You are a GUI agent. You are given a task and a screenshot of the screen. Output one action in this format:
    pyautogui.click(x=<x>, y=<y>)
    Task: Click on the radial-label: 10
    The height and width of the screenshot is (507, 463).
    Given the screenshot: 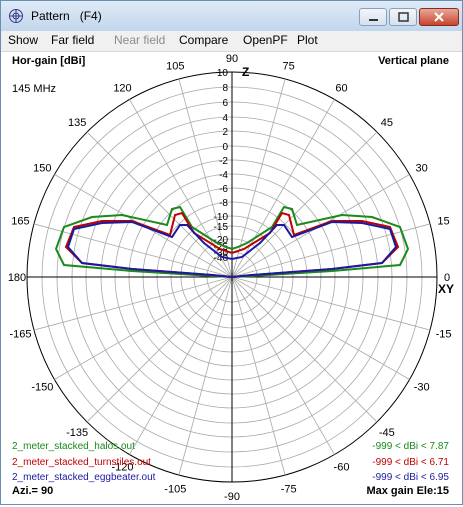 What is the action you would take?
    pyautogui.click(x=223, y=73)
    